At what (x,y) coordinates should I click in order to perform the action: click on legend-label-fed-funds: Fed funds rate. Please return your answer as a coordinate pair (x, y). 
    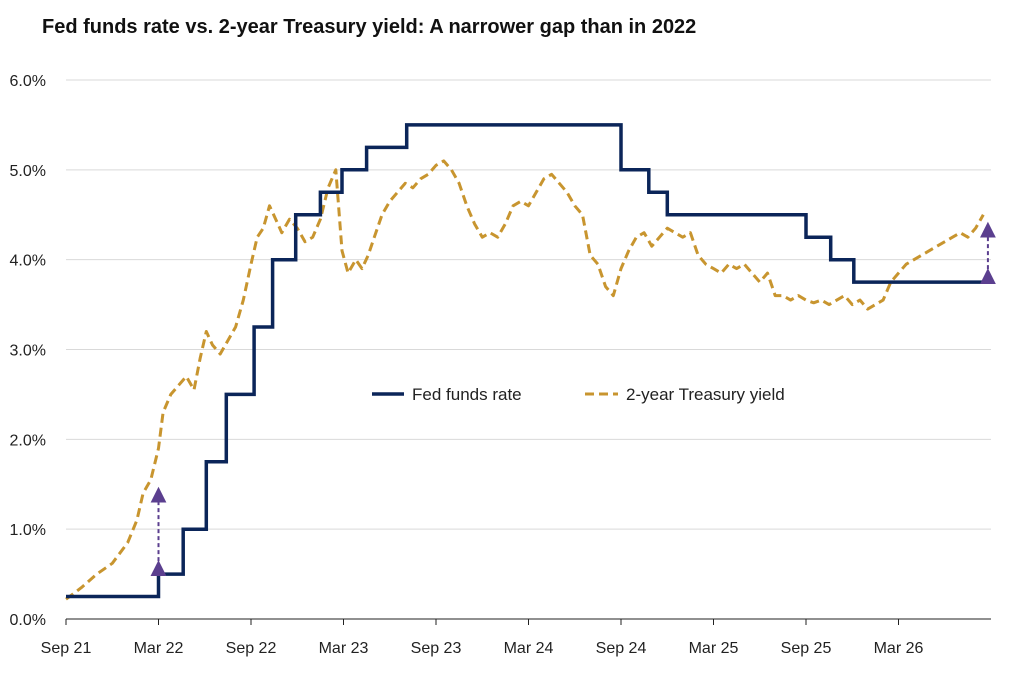
    Looking at the image, I should click on (467, 394).